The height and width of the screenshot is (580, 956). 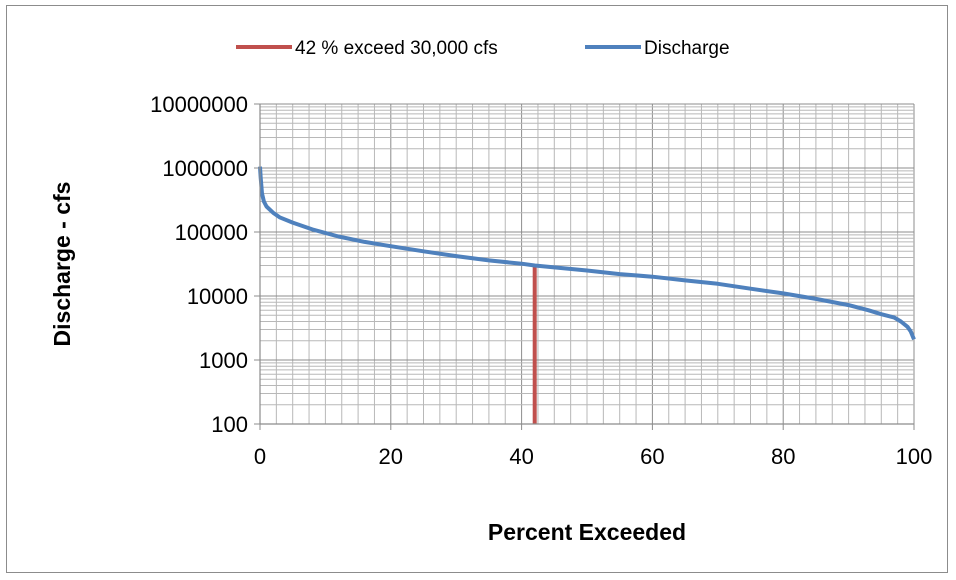 What do you see at coordinates (396, 48) in the screenshot?
I see `legend-label-threshold: 42 % exceed 30,000 cfs` at bounding box center [396, 48].